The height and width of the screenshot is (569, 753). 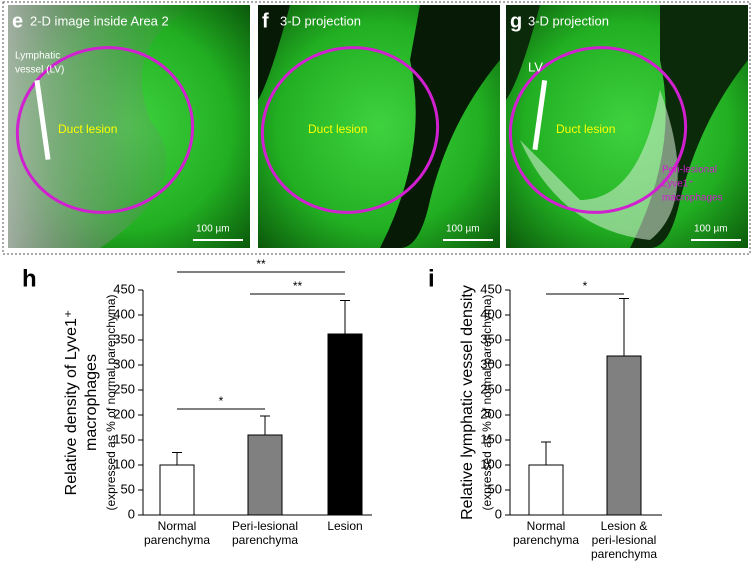 I want to click on annotation: macrophages, so click(x=692, y=198).